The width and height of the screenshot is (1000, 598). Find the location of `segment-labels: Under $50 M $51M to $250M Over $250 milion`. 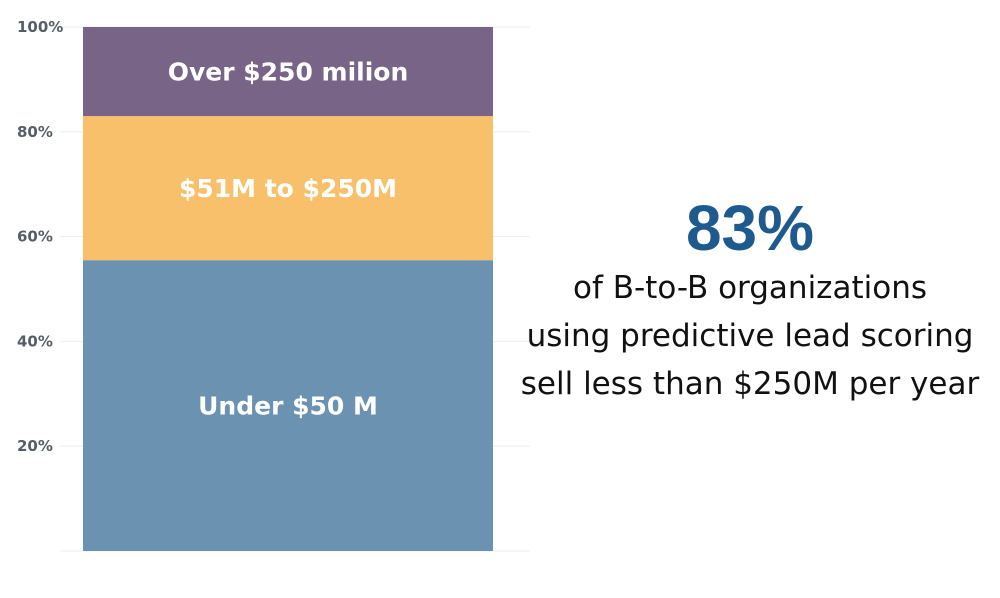

segment-labels: Under $50 M $51M to $250M Over $250 milion is located at coordinates (288, 239).